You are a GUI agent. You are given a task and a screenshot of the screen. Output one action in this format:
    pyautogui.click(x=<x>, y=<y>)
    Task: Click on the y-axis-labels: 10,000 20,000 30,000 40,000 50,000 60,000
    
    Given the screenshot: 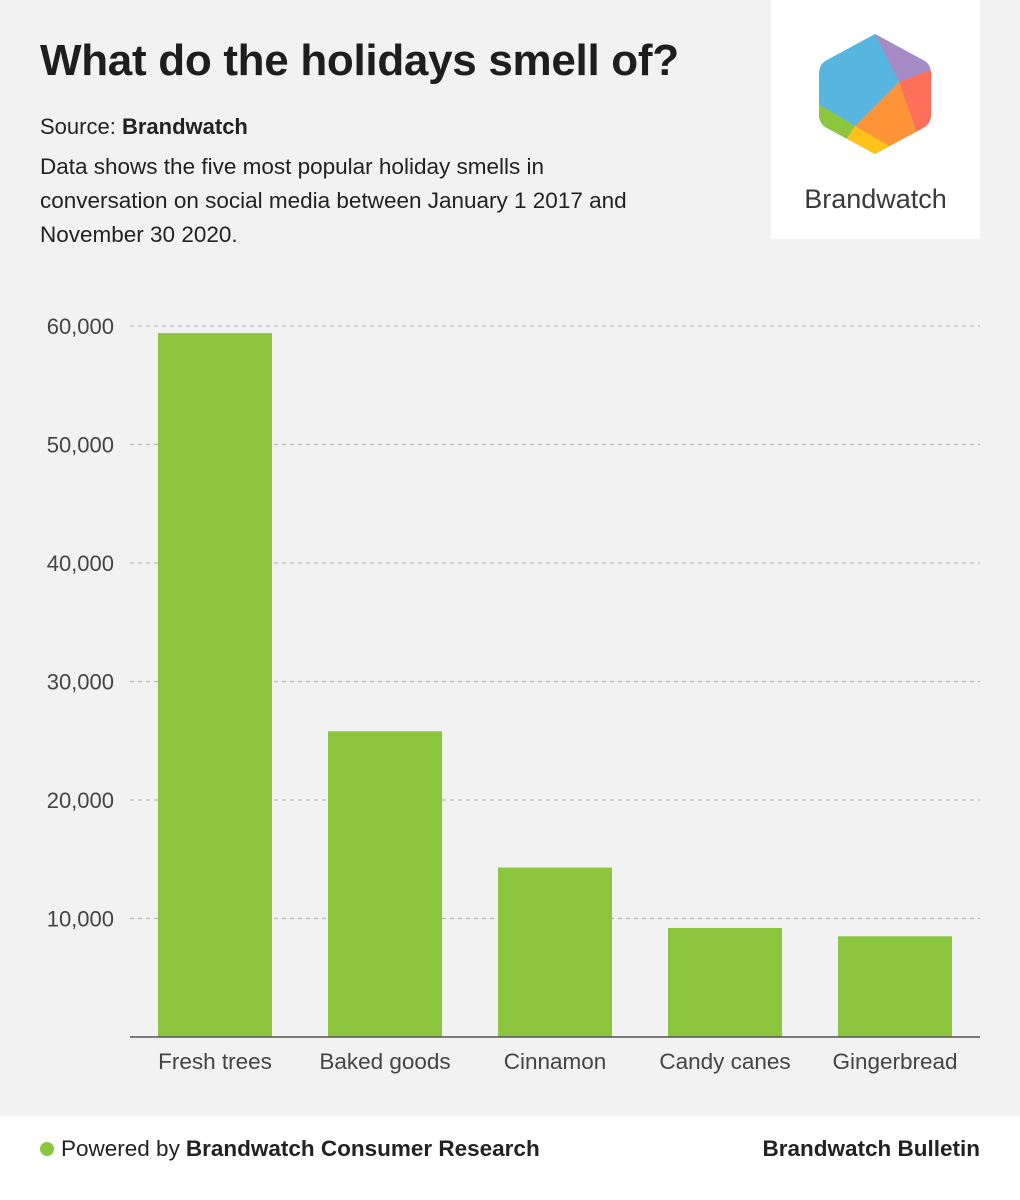 What is the action you would take?
    pyautogui.click(x=80, y=623)
    